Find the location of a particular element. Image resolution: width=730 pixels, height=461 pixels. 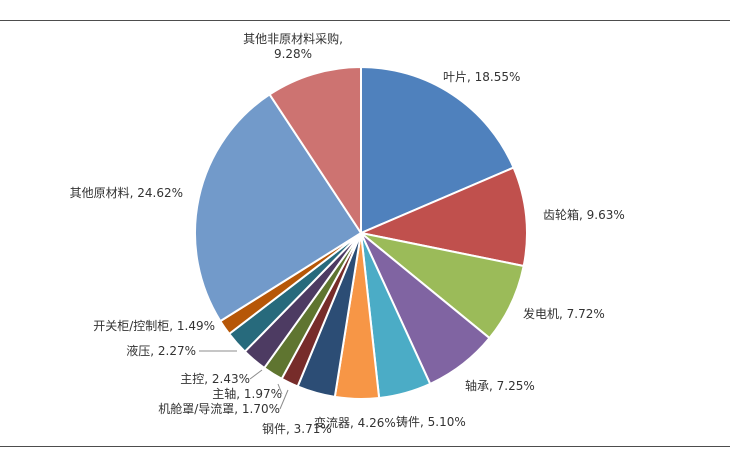

data-label-7: 机舱罩/导流罩, 1.70% is located at coordinates (219, 409).